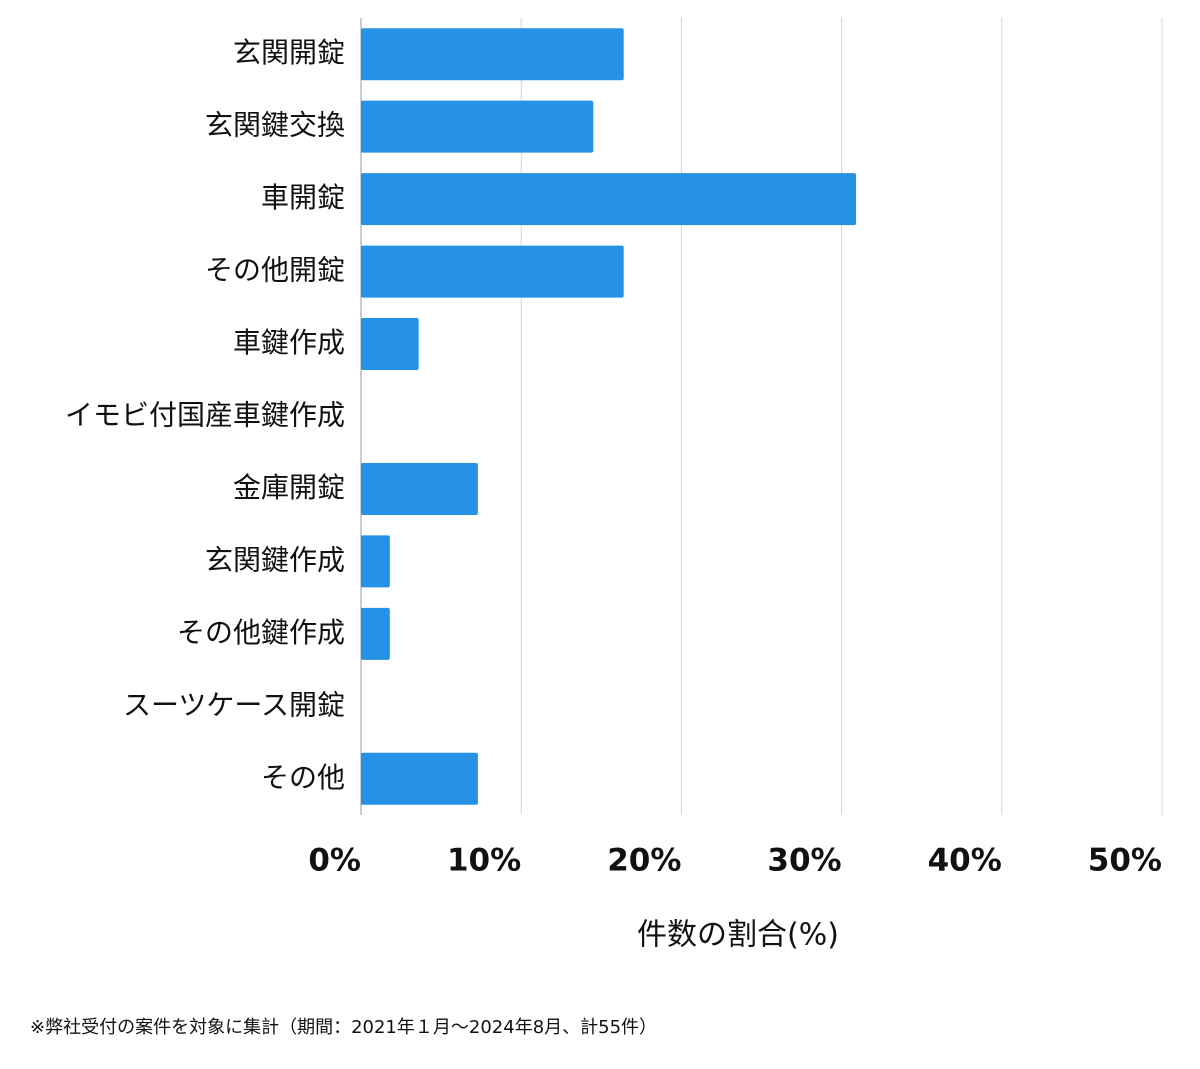  I want to click on x-tick-label: 30%, so click(804, 861).